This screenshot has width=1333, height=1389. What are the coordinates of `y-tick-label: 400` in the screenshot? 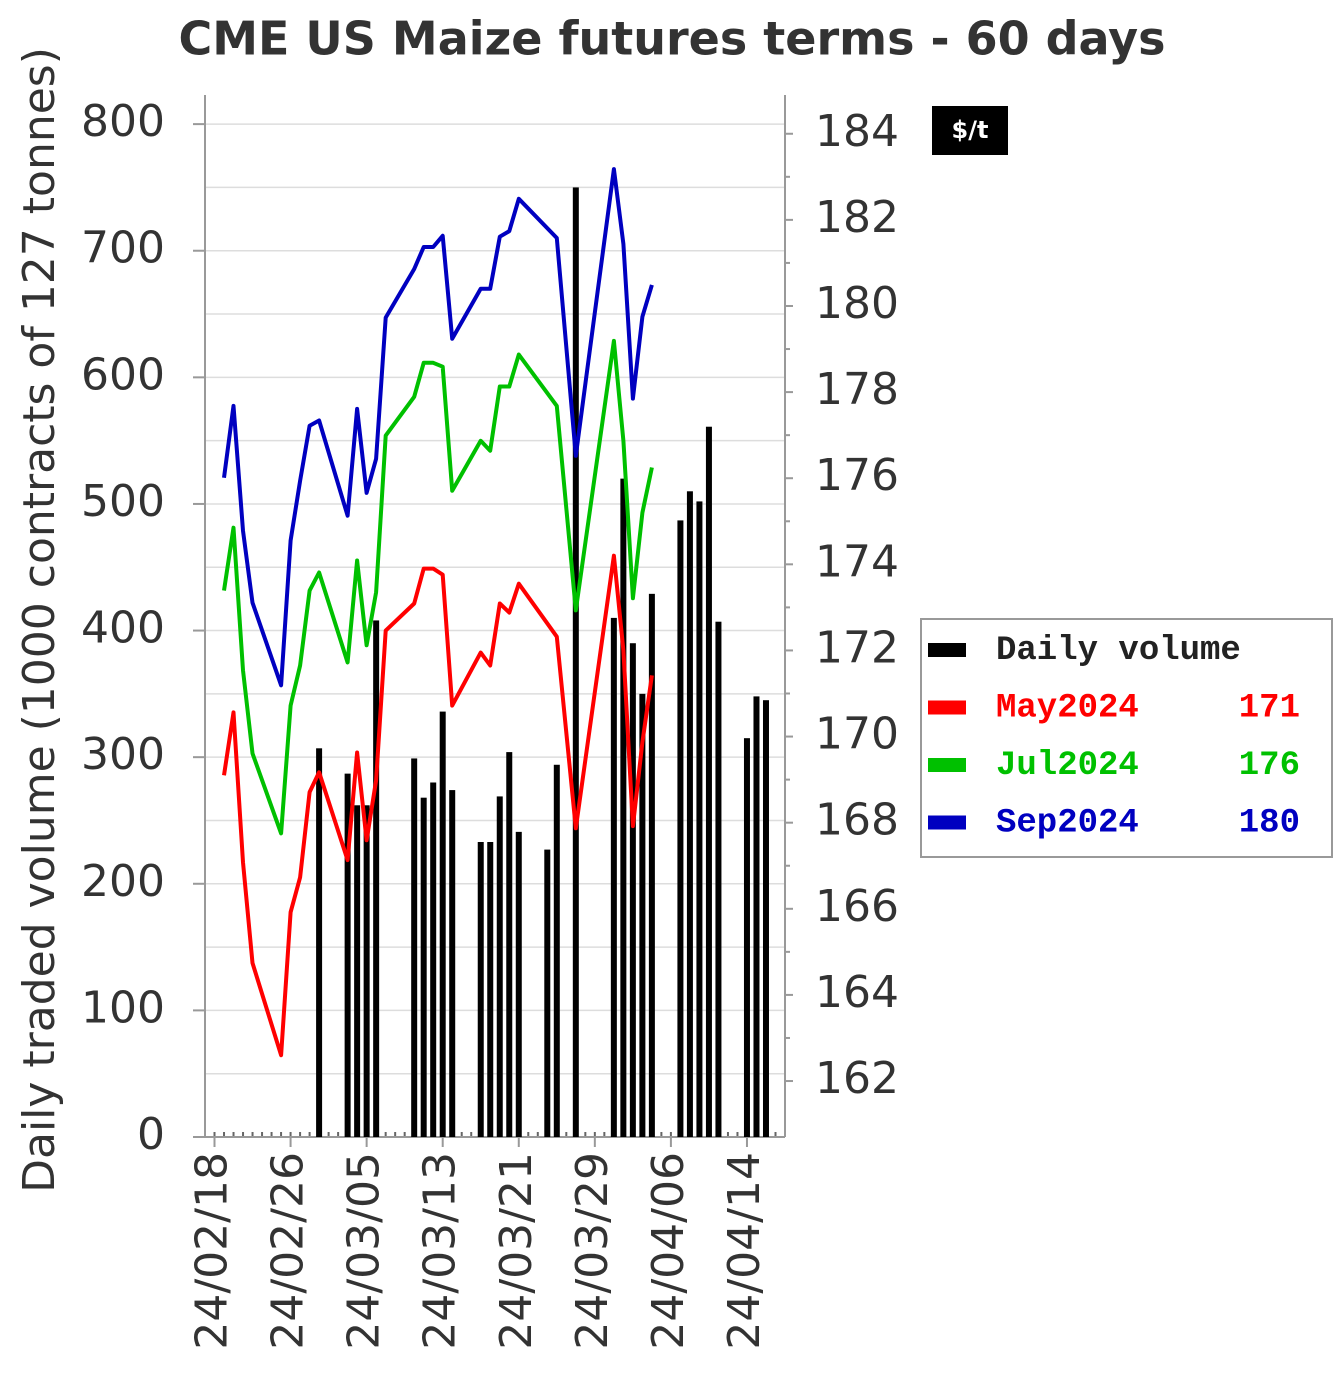 It's located at (123, 628).